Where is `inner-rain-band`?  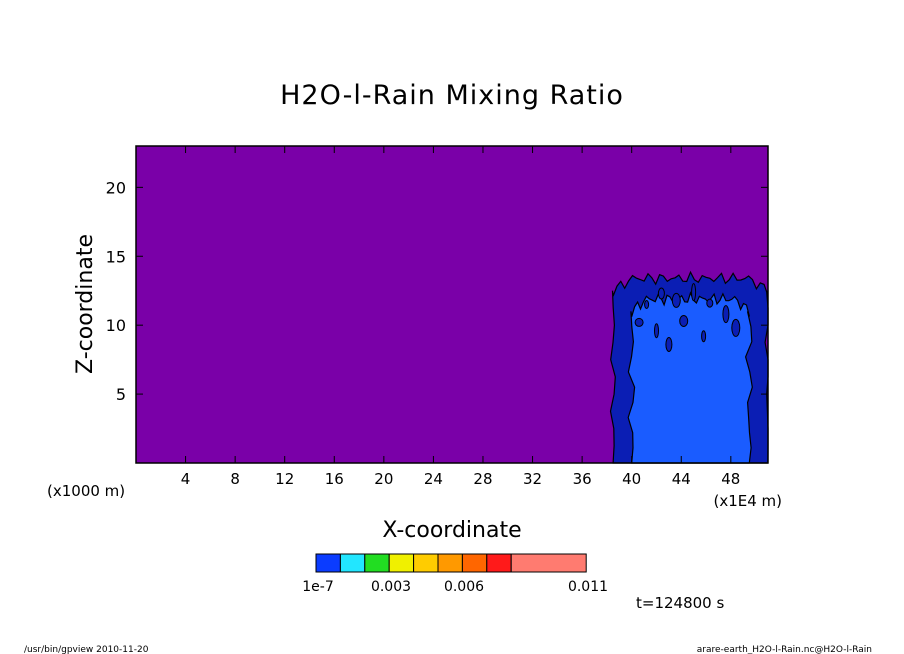 inner-rain-band is located at coordinates (690, 377).